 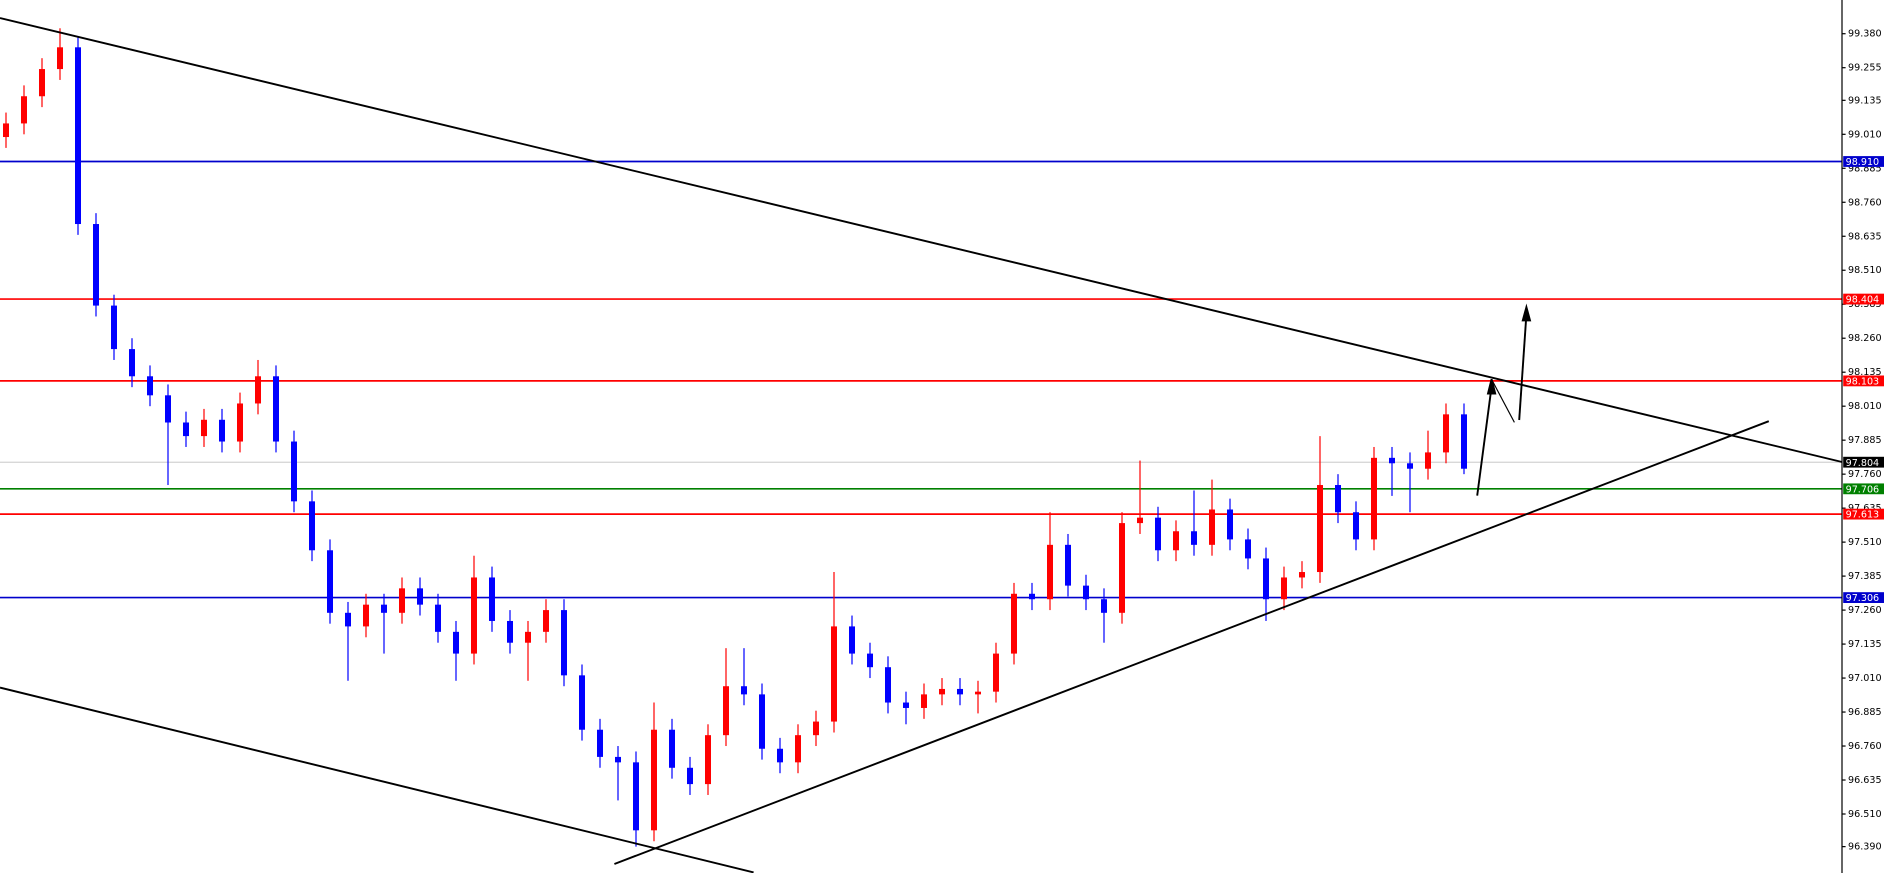 What do you see at coordinates (1865, 168) in the screenshot?
I see `y-tick-label: 98.885` at bounding box center [1865, 168].